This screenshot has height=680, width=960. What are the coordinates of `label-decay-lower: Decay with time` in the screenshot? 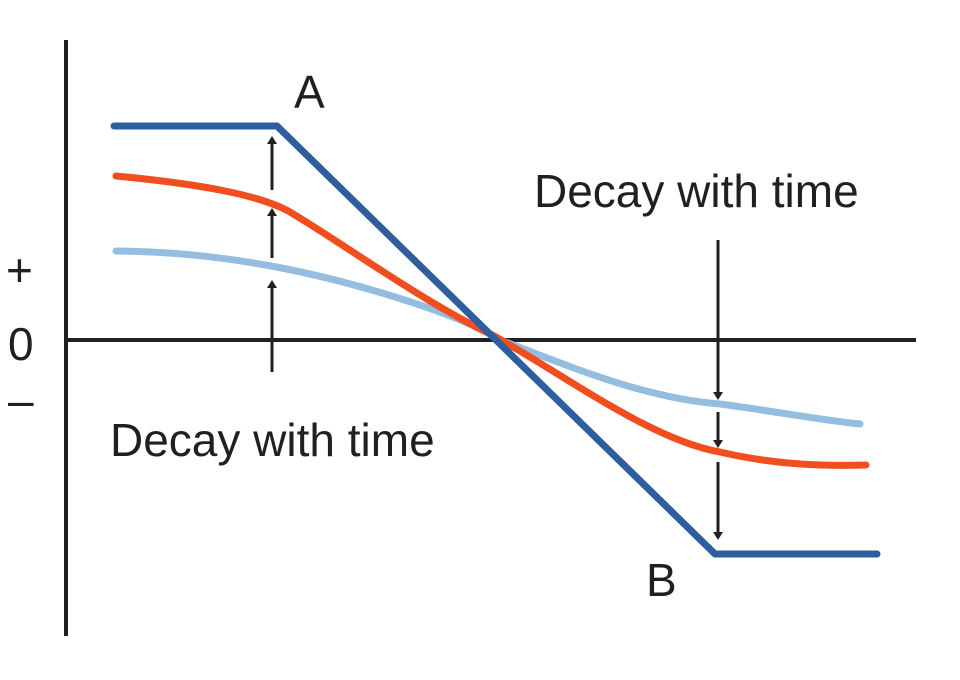 It's located at (272, 440).